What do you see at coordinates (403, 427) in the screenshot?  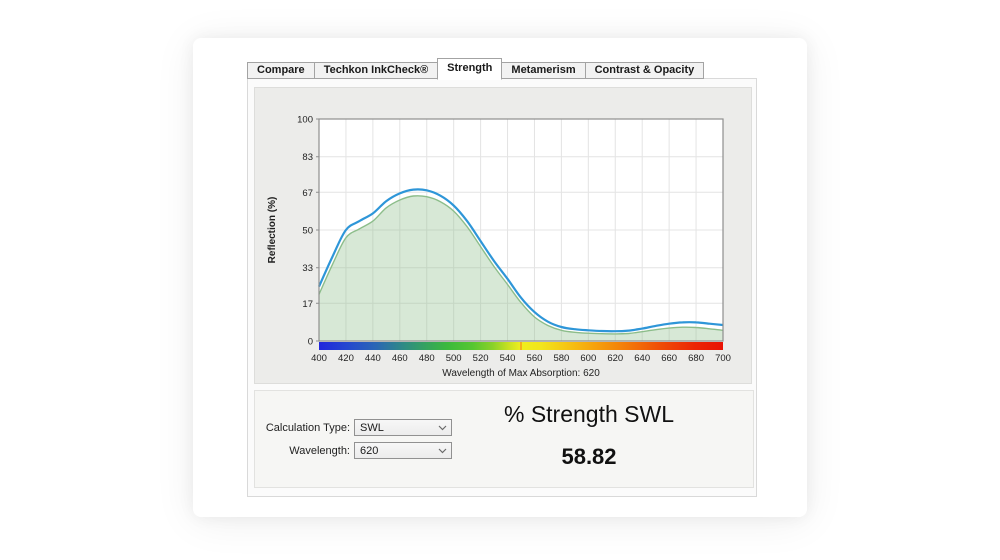 I see `calculation-type-select: SWL` at bounding box center [403, 427].